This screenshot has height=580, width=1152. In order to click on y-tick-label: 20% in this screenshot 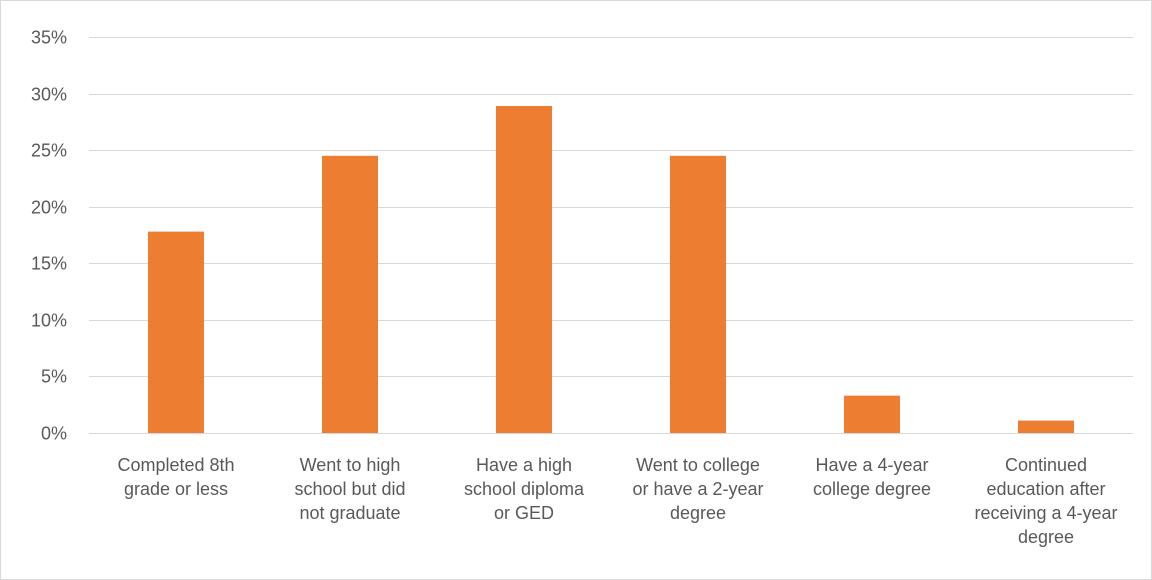, I will do `click(49, 208)`.